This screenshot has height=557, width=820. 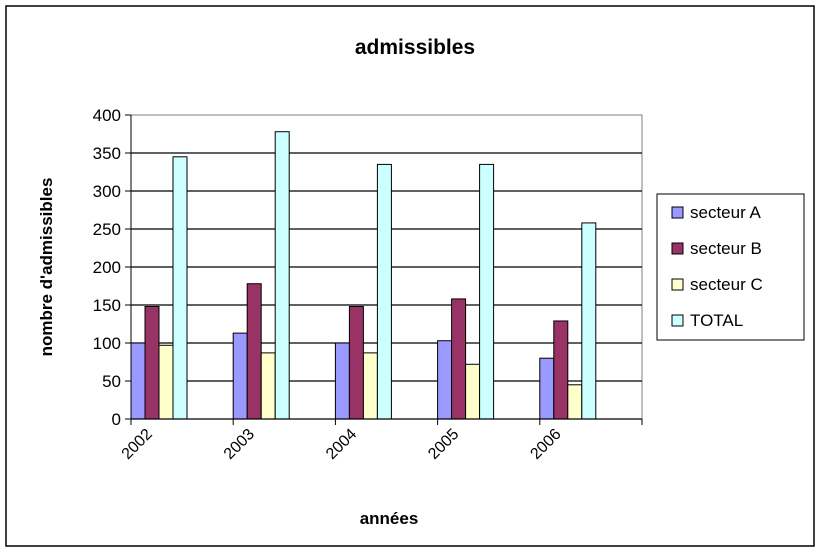 I want to click on y-tick-label: 0, so click(x=116, y=419).